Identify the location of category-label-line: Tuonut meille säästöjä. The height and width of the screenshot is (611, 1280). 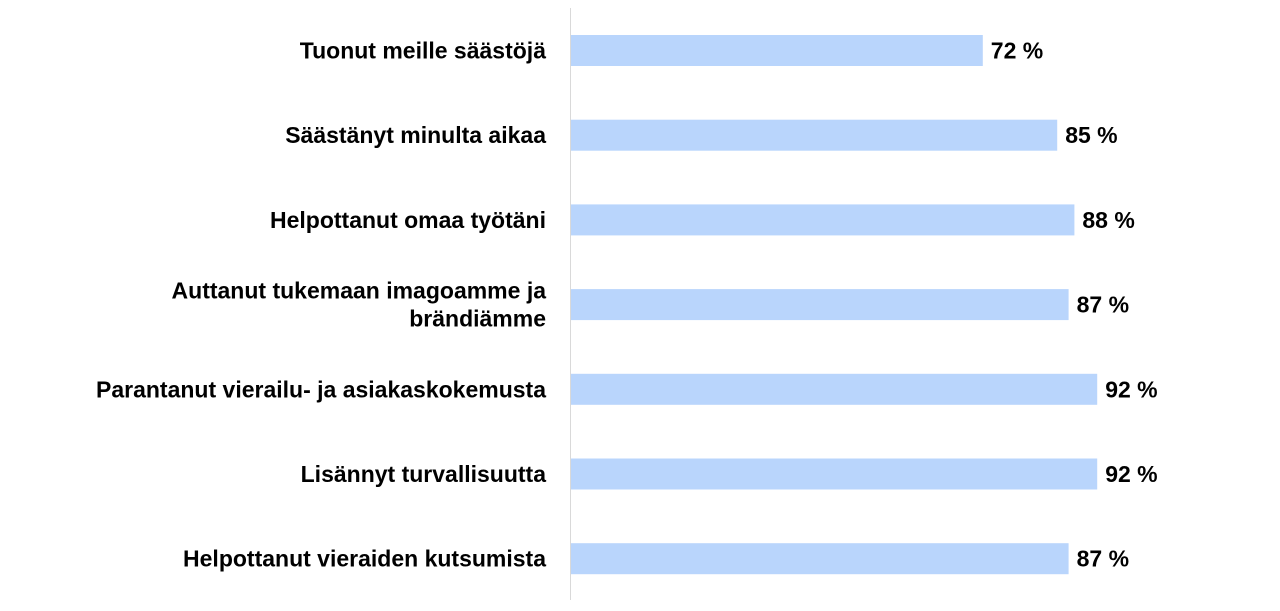
(423, 51).